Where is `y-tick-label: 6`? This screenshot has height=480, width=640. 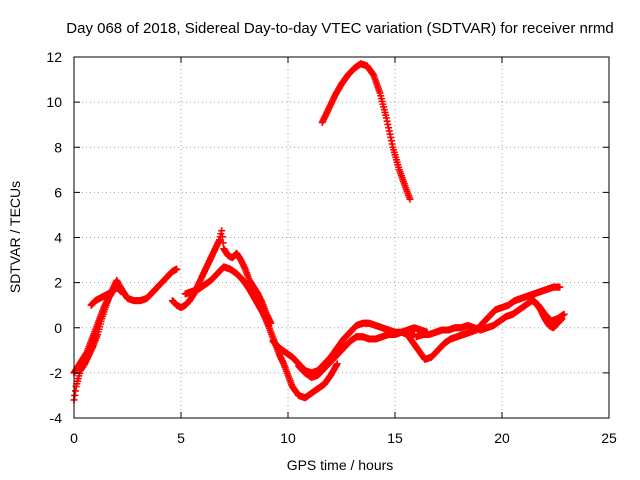 y-tick-label: 6 is located at coordinates (58, 192).